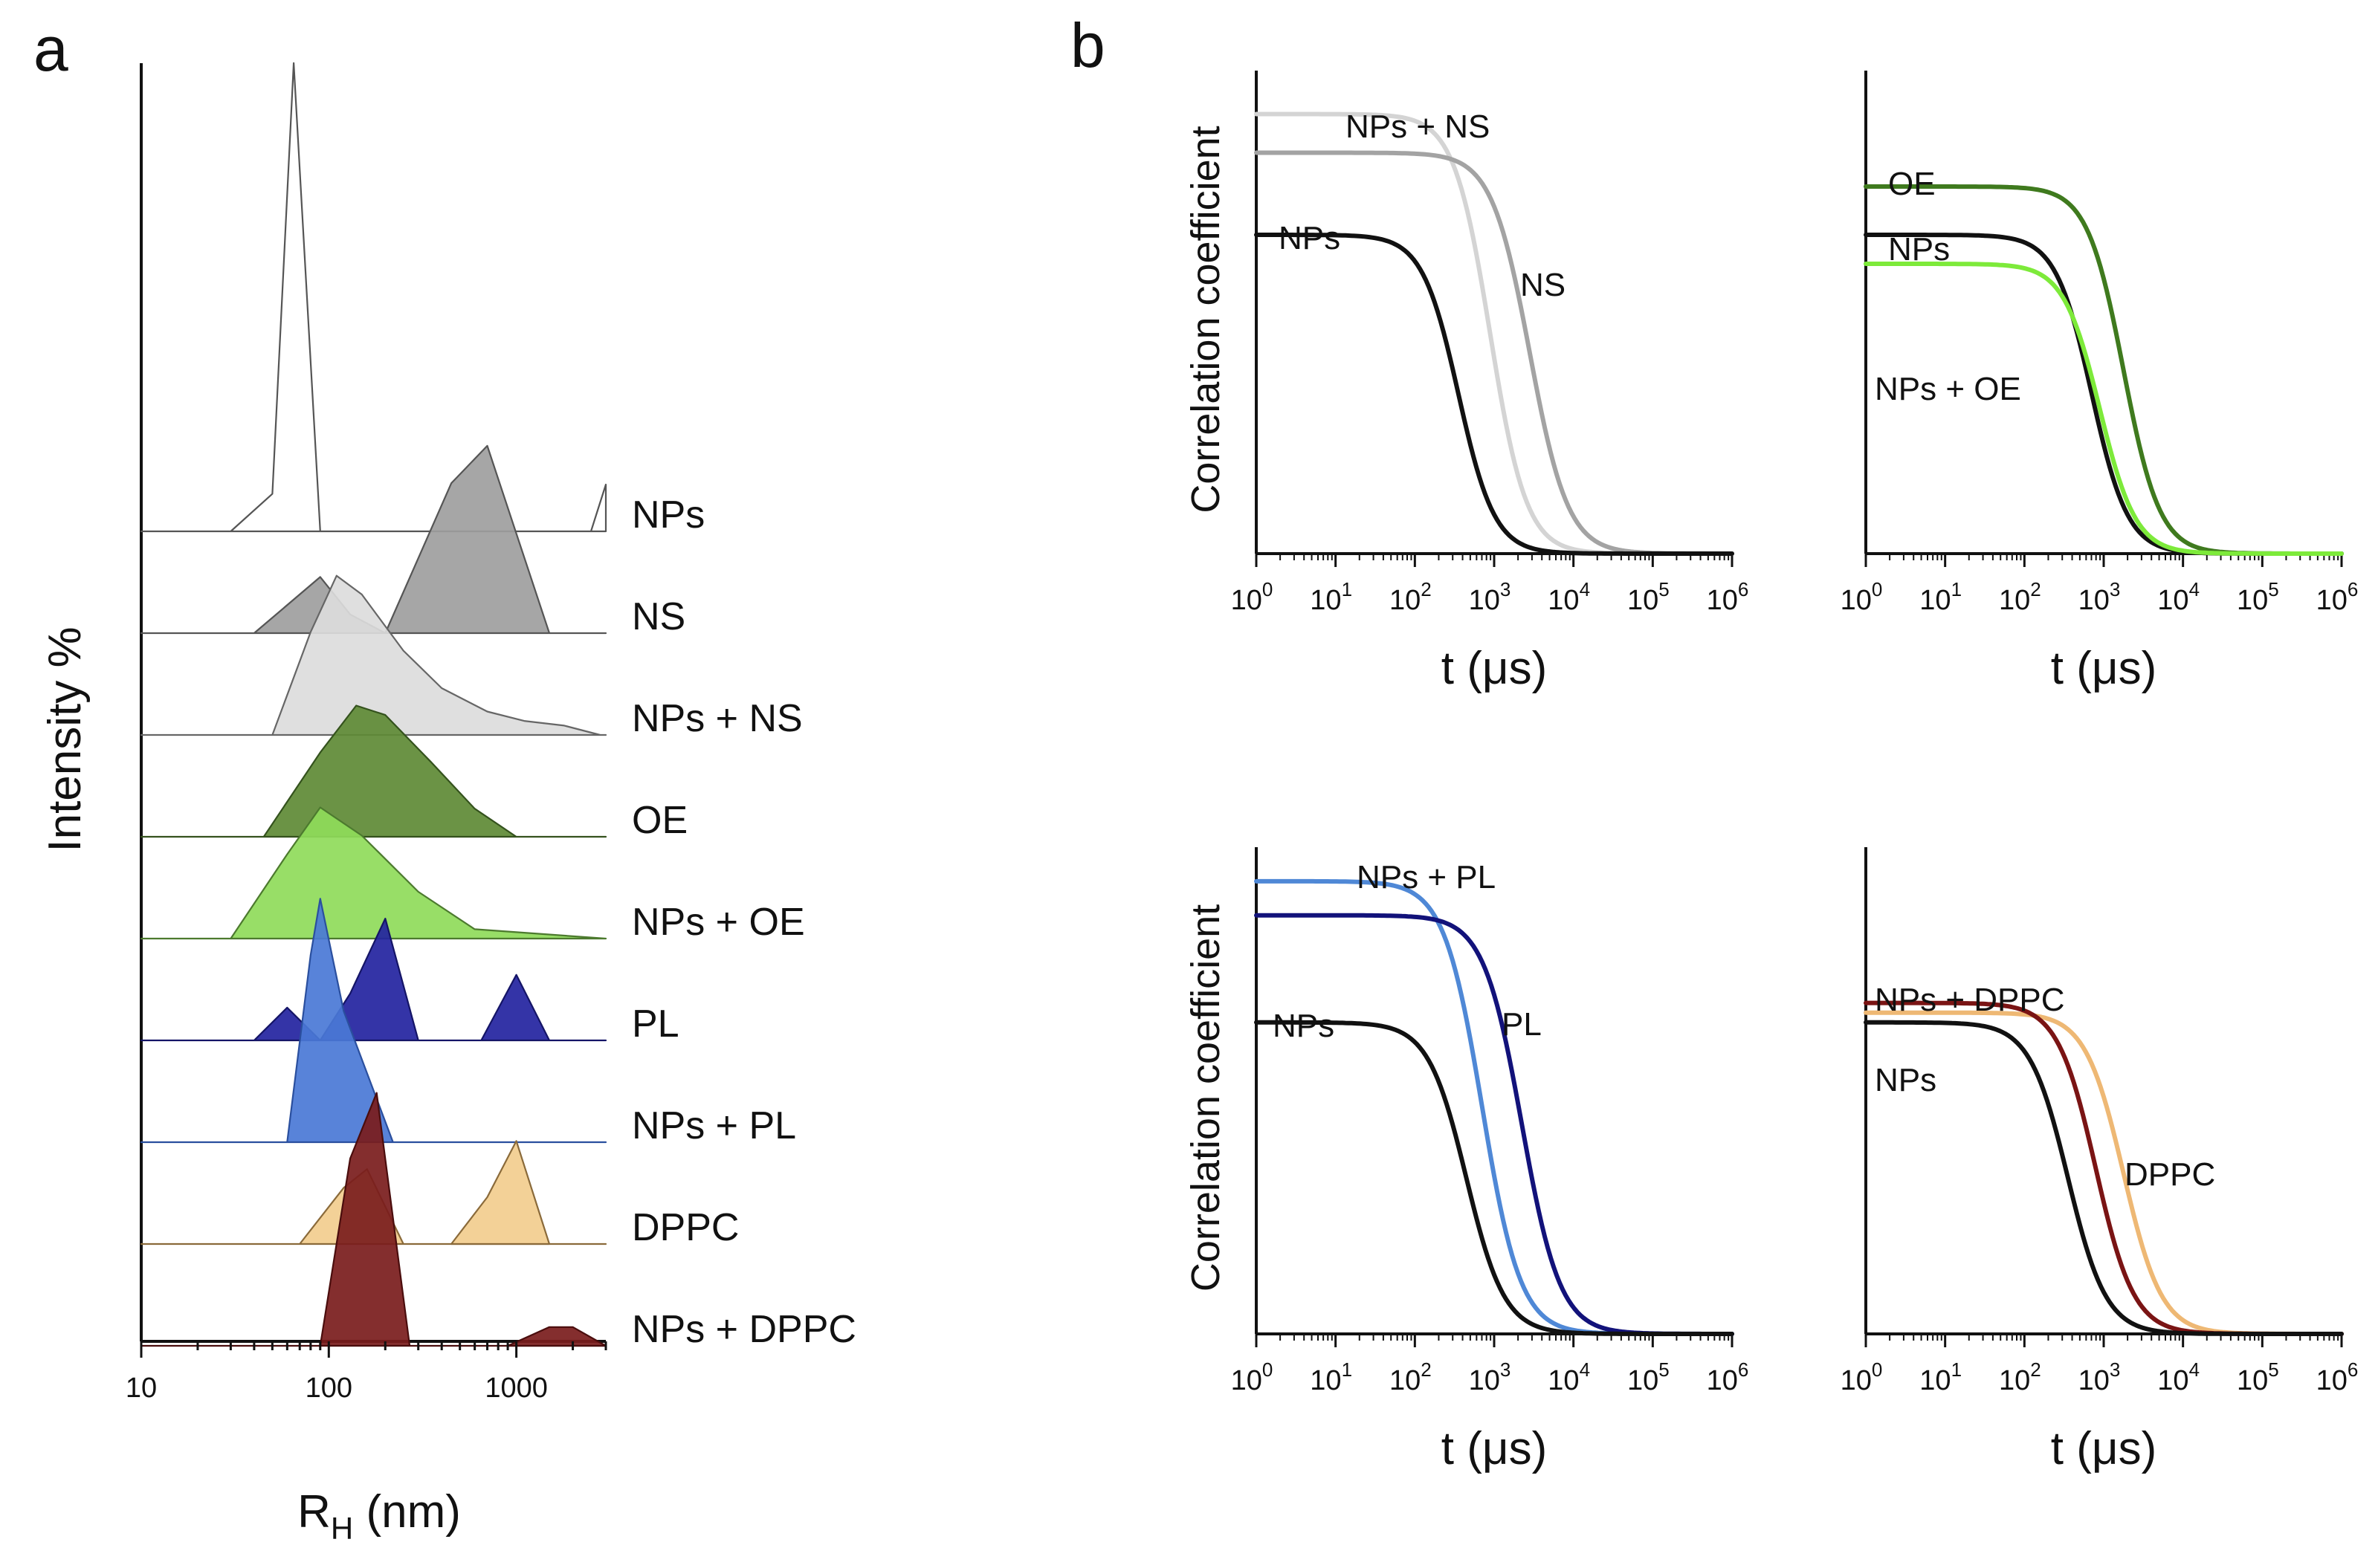  Describe the element at coordinates (655, 1024) in the screenshot. I see `row-label-pl: PL` at that location.